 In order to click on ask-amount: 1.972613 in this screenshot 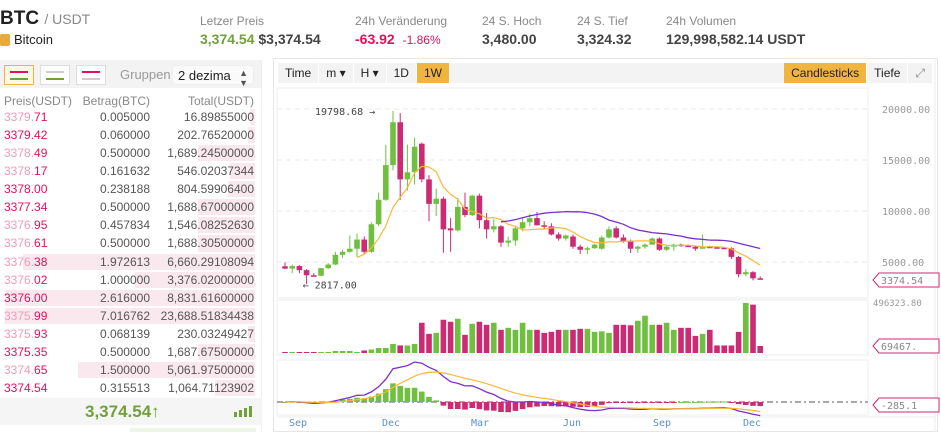, I will do `click(124, 261)`.